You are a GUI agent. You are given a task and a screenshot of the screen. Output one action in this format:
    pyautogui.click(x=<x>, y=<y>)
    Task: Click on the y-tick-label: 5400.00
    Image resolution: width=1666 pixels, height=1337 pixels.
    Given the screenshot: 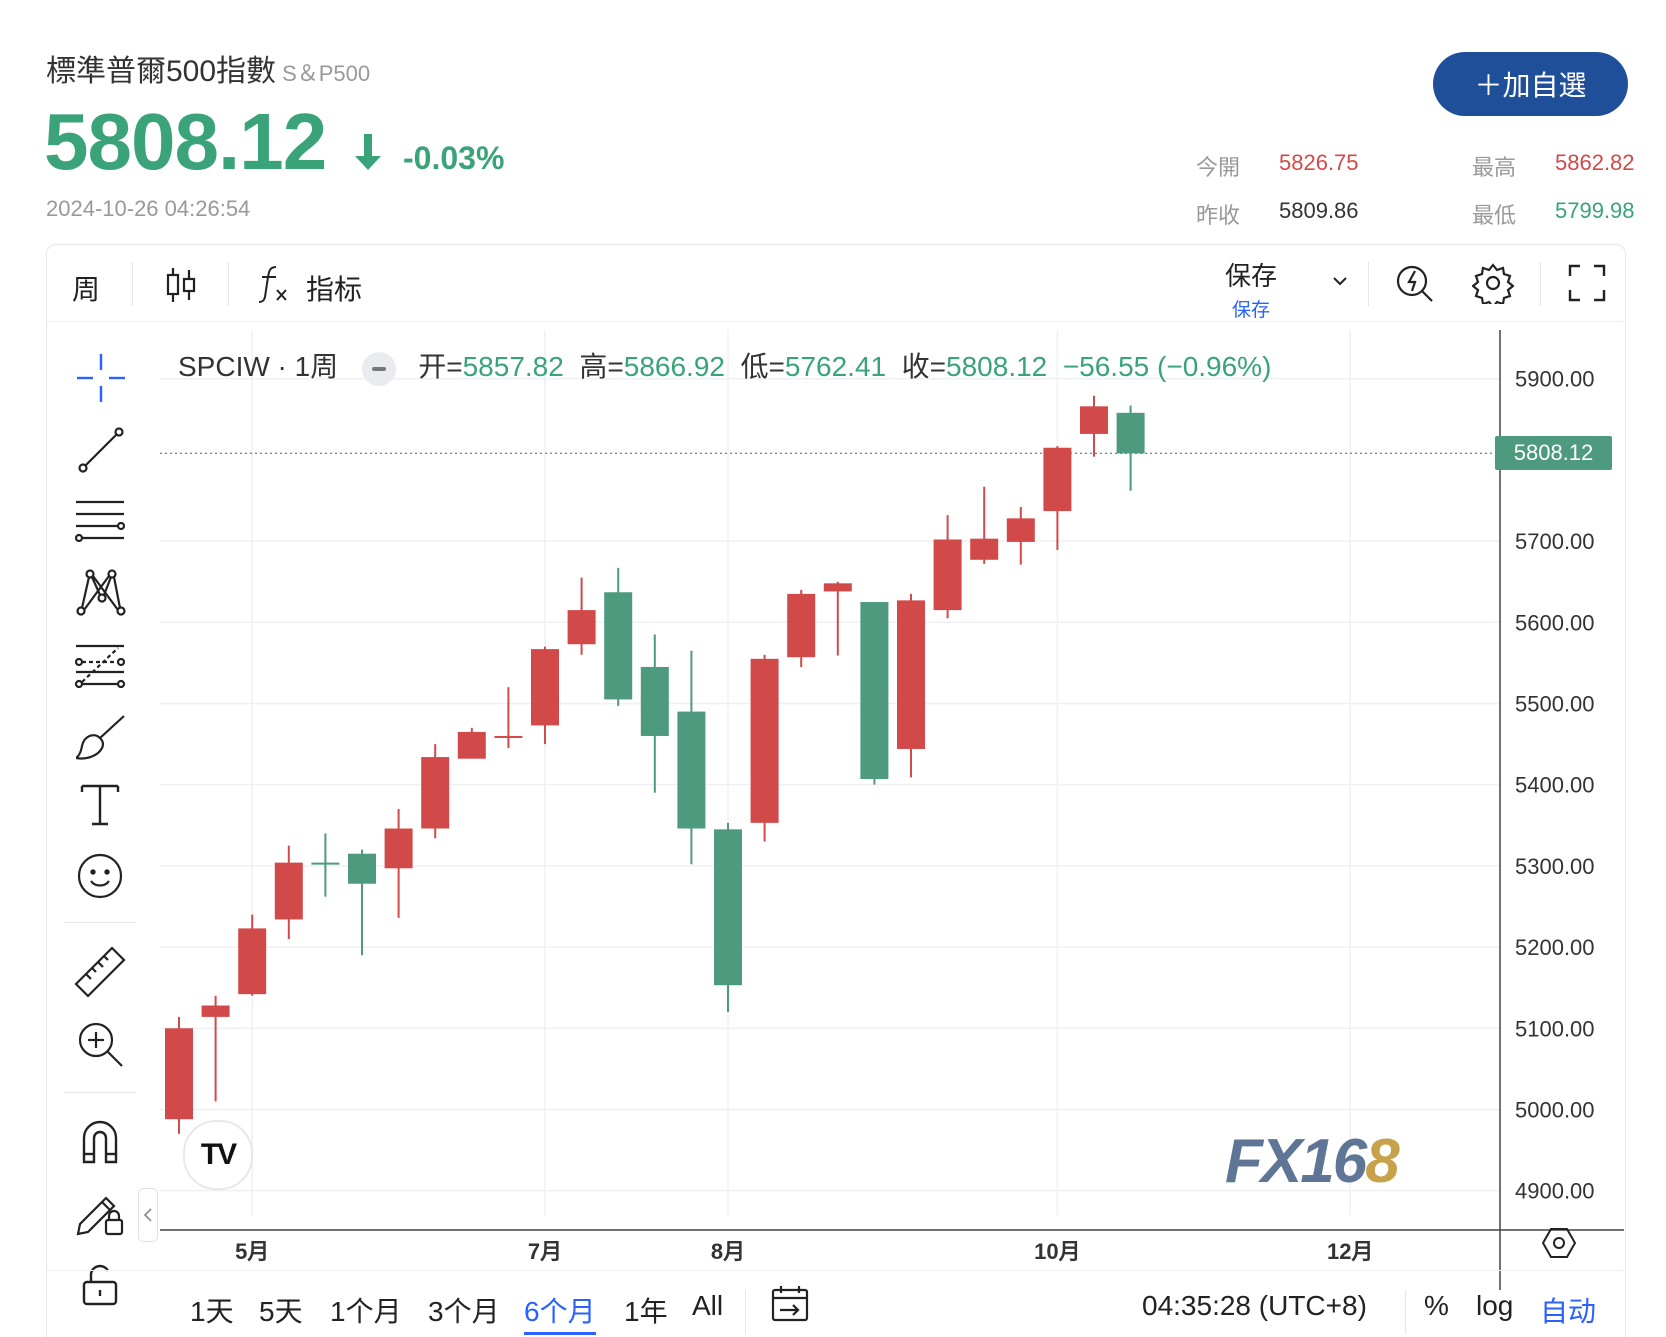 What is the action you would take?
    pyautogui.click(x=1555, y=785)
    